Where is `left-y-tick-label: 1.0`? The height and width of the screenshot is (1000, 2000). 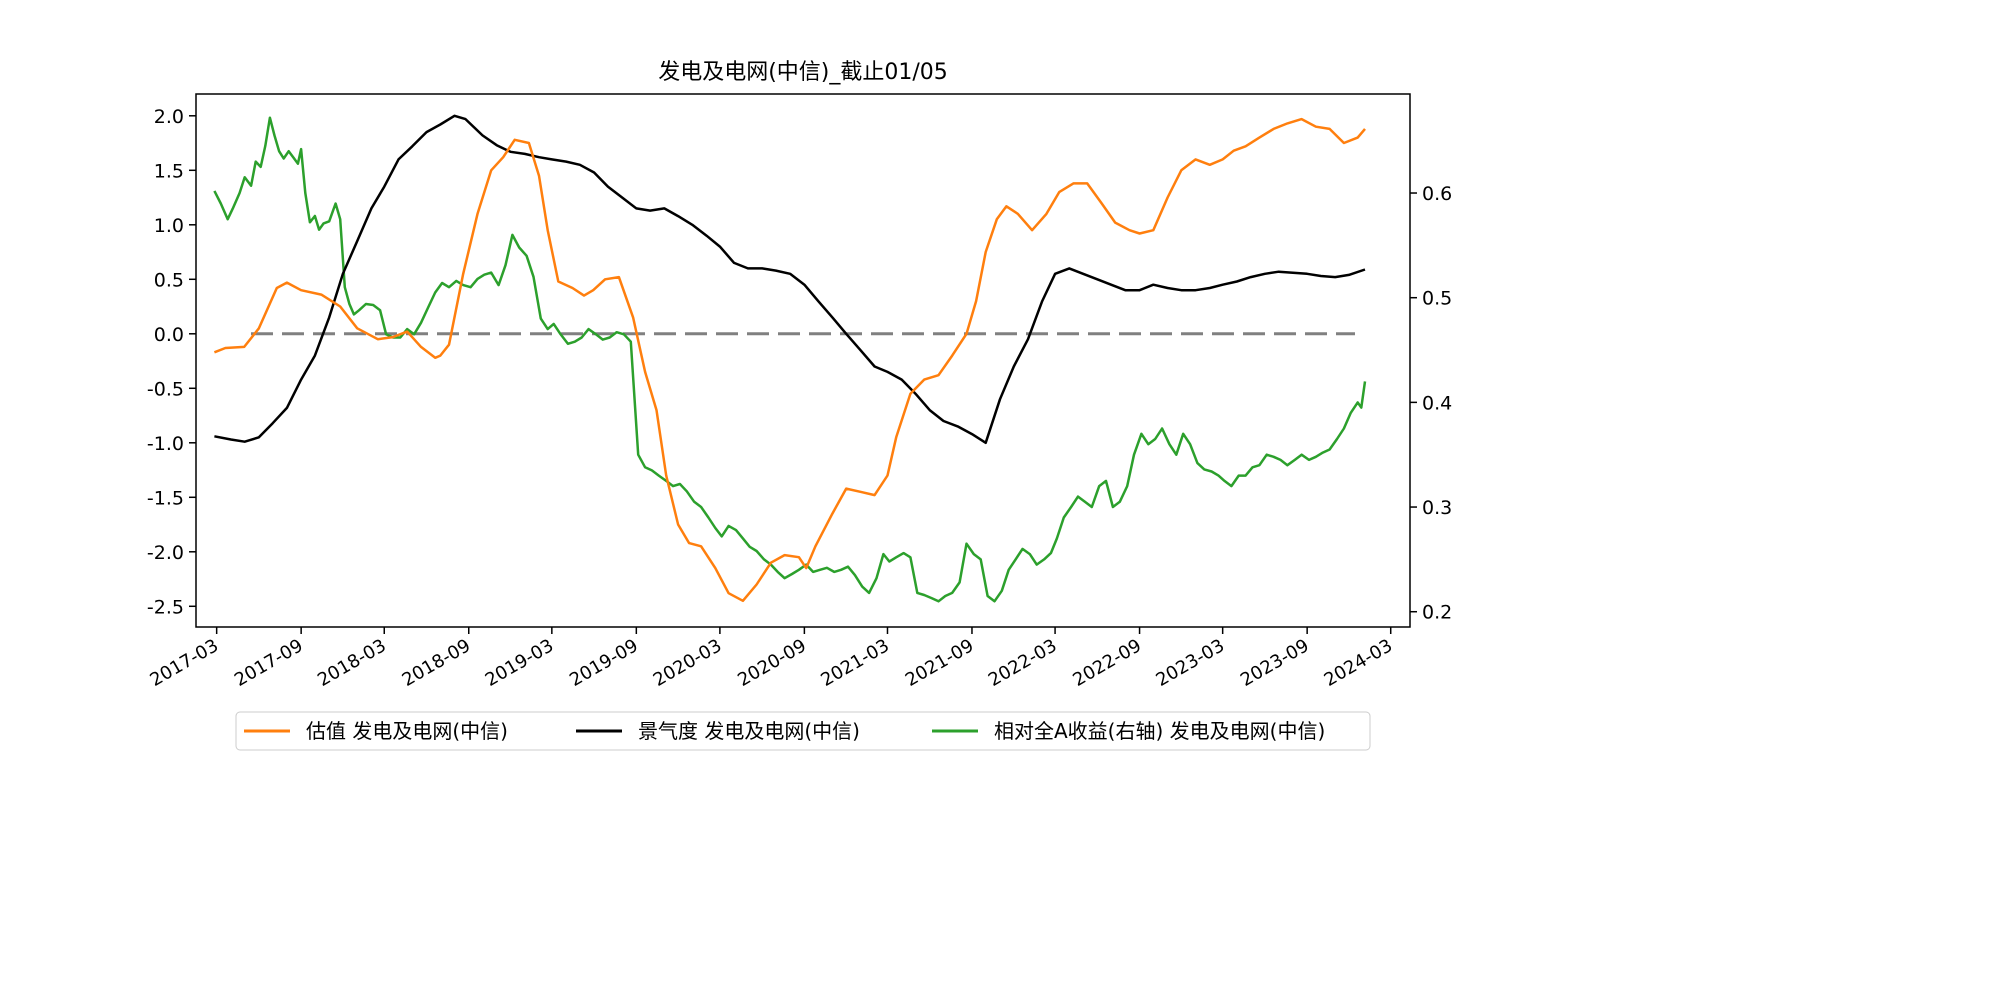
left-y-tick-label: 1.0 is located at coordinates (169, 226).